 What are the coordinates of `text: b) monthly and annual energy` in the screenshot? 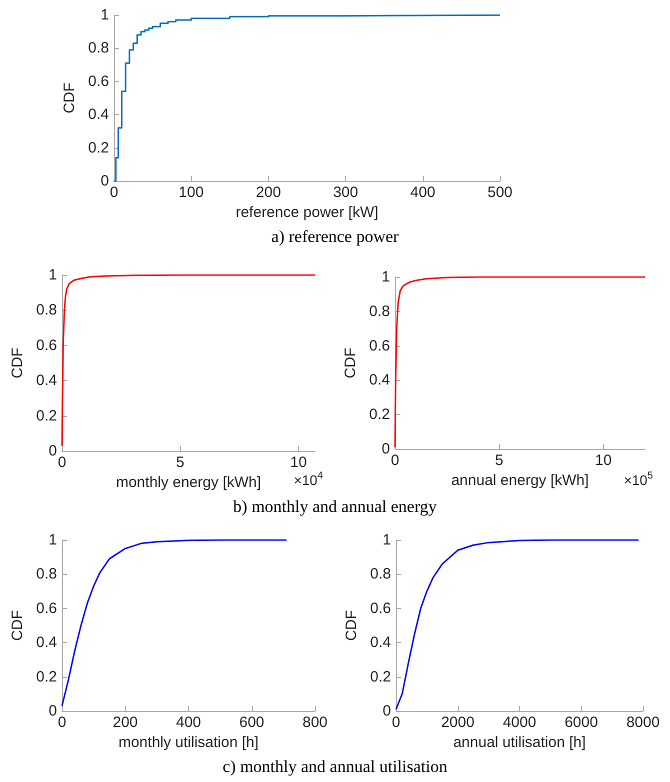 It's located at (335, 507).